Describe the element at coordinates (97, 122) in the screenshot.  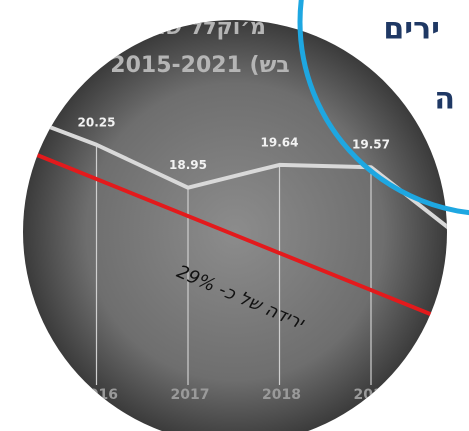
I see `data-label: 20.25` at that location.